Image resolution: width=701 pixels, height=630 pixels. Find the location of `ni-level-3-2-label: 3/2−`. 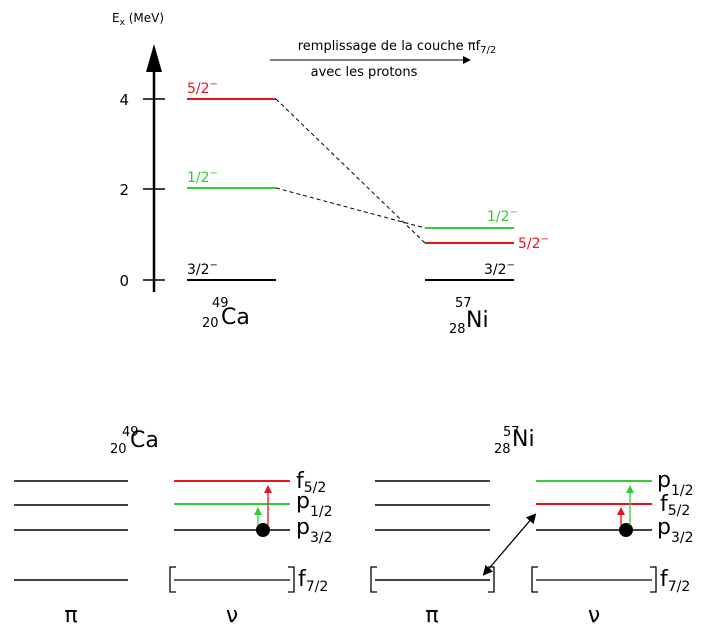

ni-level-3-2-label: 3/2− is located at coordinates (499, 269).